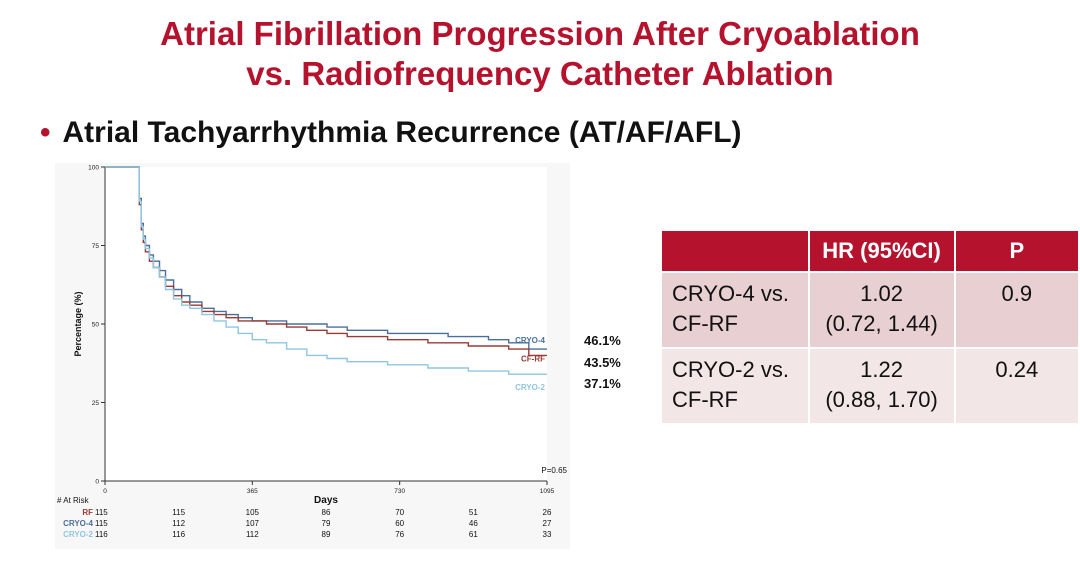 This screenshot has width=1080, height=566. Describe the element at coordinates (554, 470) in the screenshot. I see `p-value-label: P=0.65` at that location.